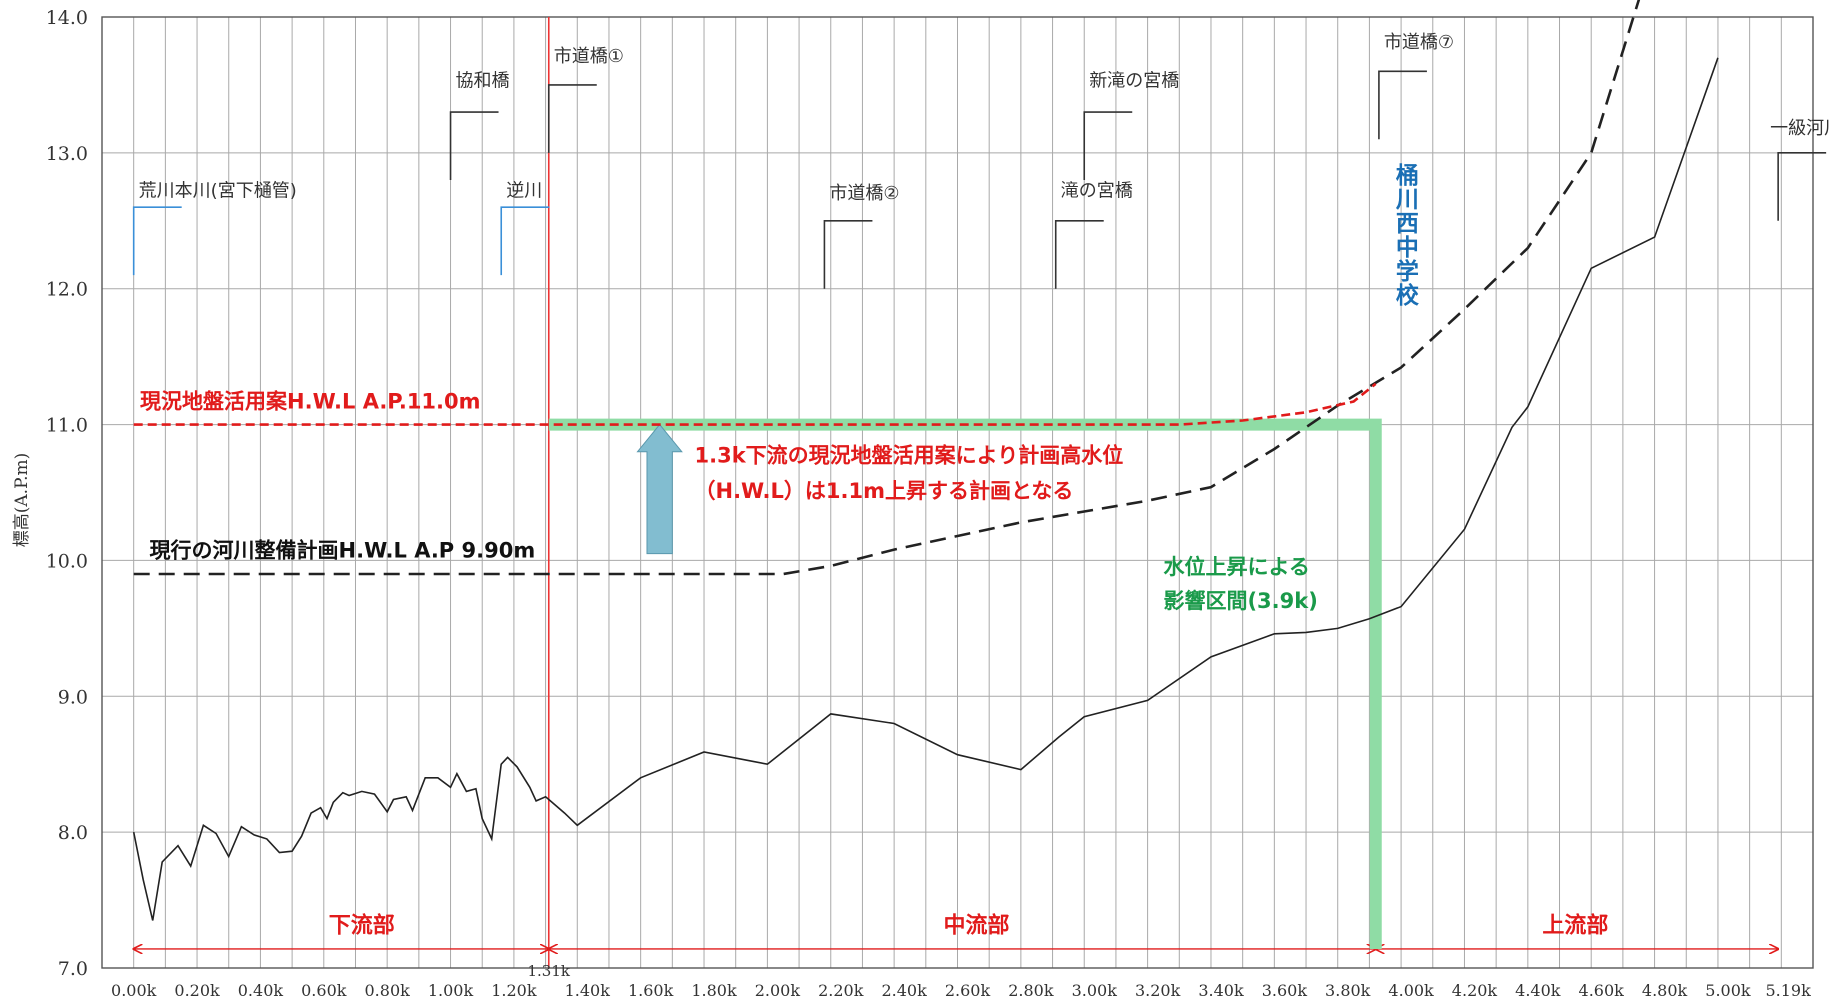 This screenshot has height=1000, width=1831. What do you see at coordinates (1408, 295) in the screenshot?
I see `school-label-char: 校` at bounding box center [1408, 295].